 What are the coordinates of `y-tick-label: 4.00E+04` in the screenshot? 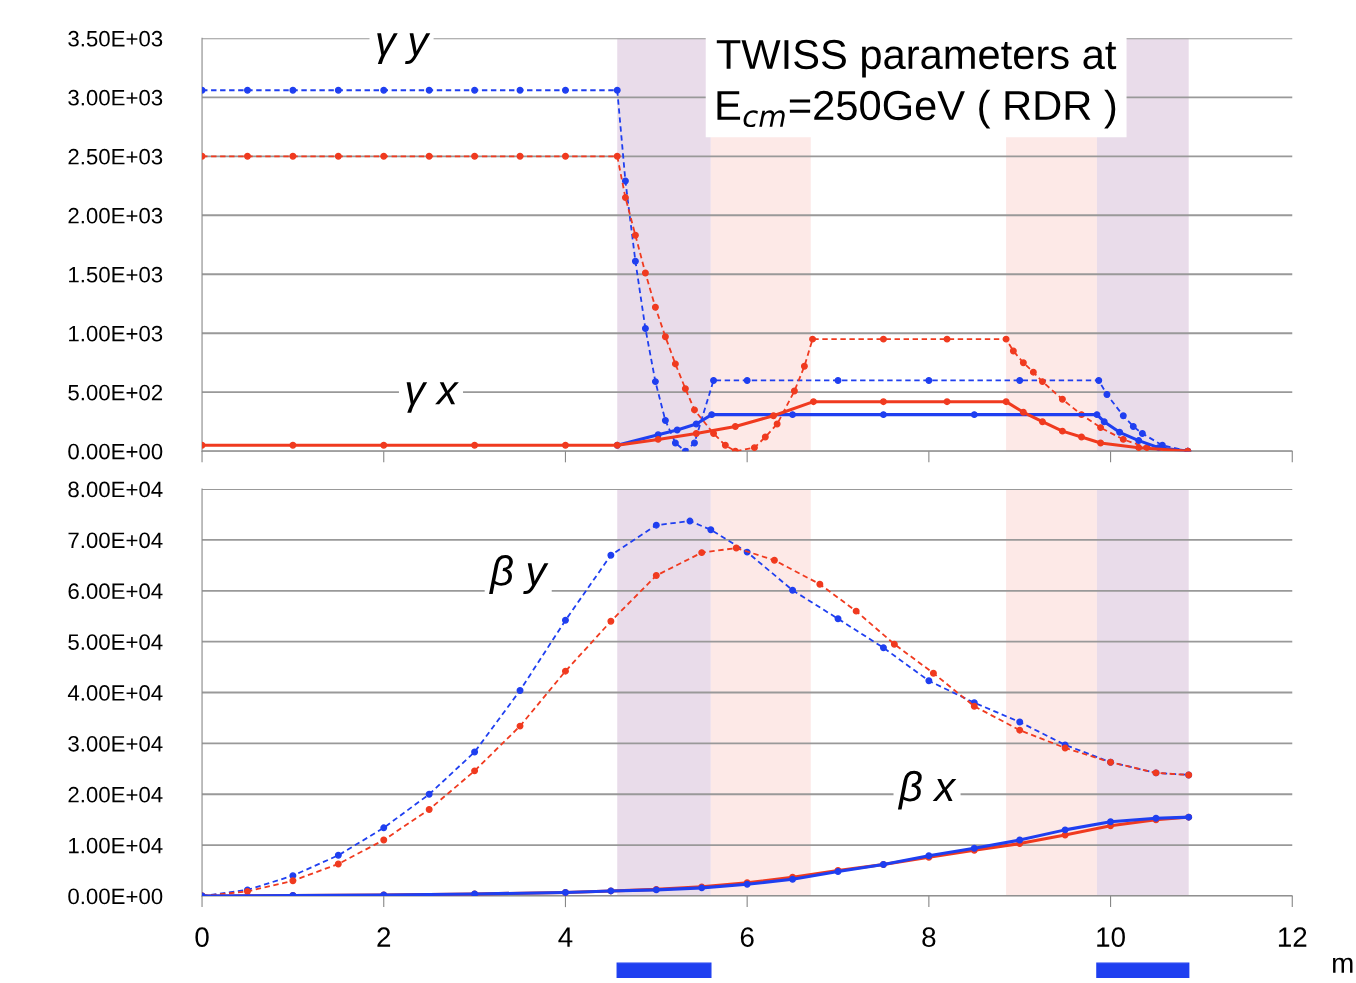 It's located at (115, 693).